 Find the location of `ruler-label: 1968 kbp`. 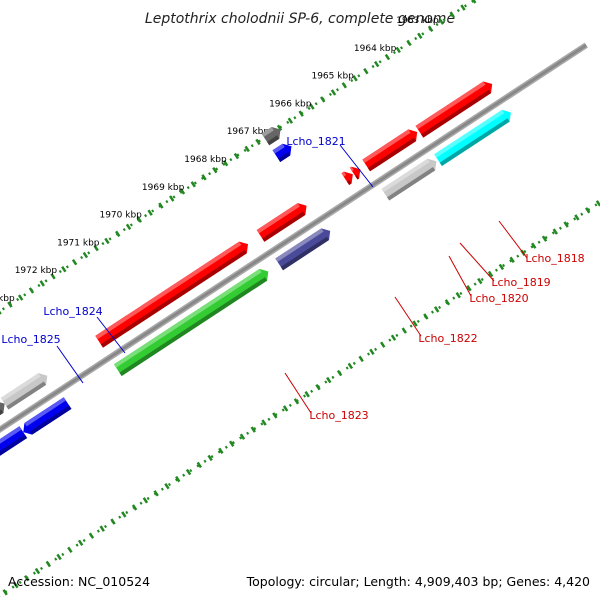

ruler-label: 1968 kbp is located at coordinates (205, 160).